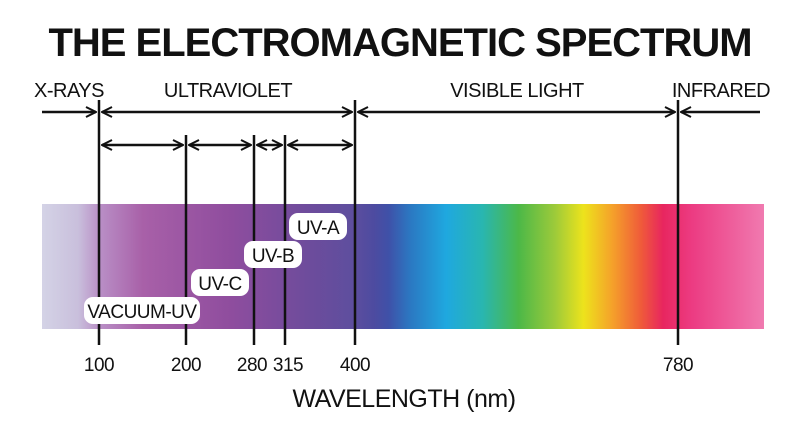 This screenshot has height=437, width=800. I want to click on tick-label-100: 100, so click(99, 365).